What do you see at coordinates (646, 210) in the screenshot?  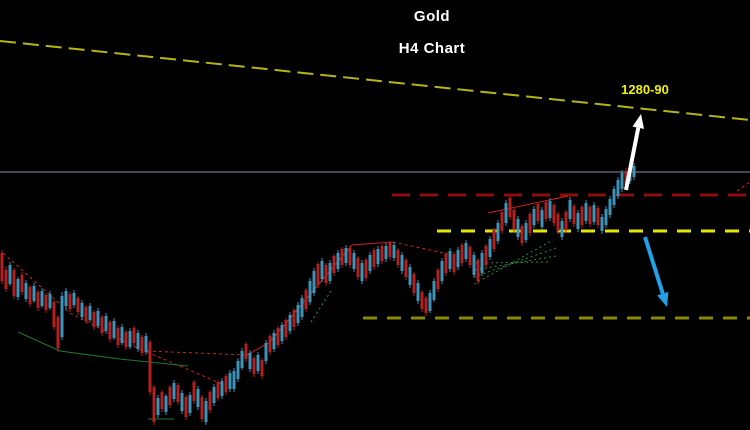 I see `annotation-arrows` at bounding box center [646, 210].